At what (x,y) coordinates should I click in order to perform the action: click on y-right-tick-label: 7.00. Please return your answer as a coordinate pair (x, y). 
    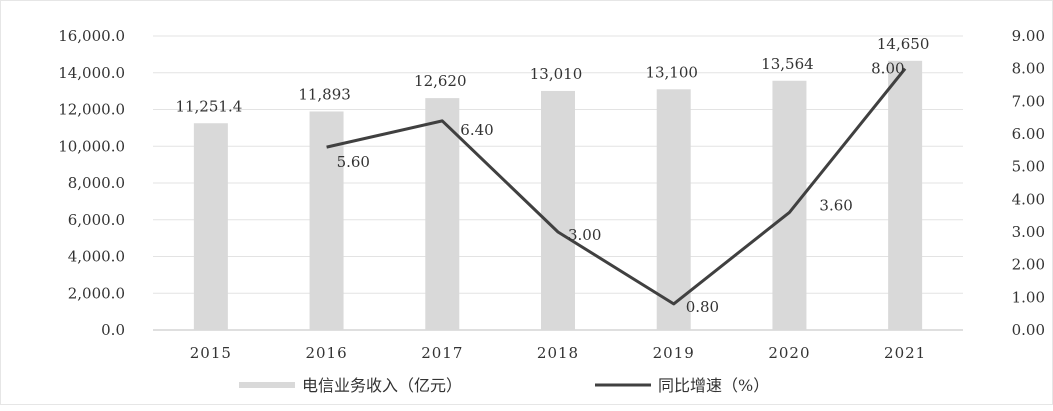
    Looking at the image, I should click on (1028, 101).